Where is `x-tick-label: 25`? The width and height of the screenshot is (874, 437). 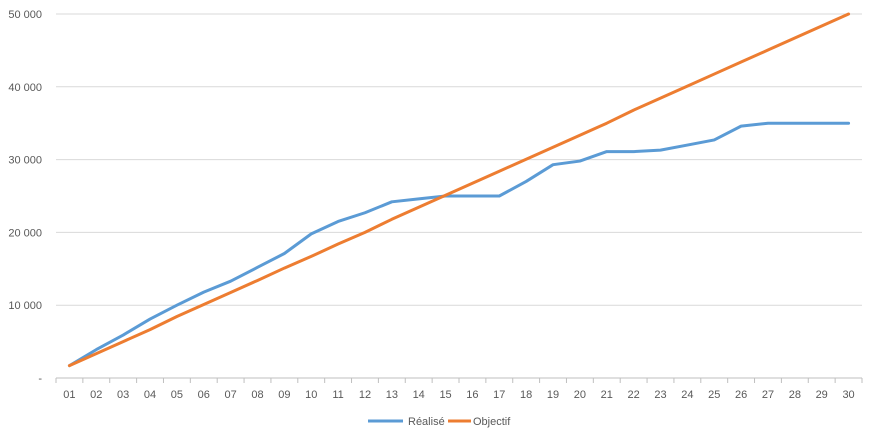
x-tick-label: 25 is located at coordinates (714, 395).